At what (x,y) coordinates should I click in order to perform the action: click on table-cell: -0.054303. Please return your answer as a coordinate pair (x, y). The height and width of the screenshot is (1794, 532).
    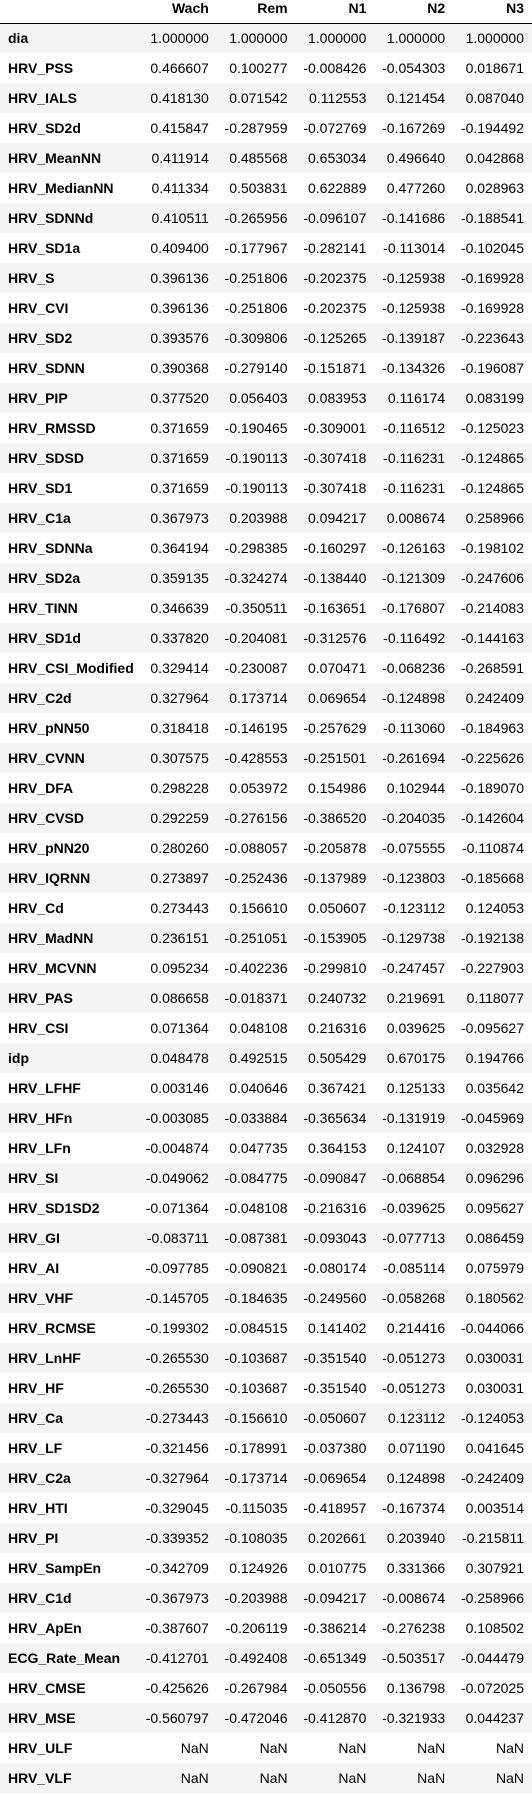
    Looking at the image, I should click on (414, 68).